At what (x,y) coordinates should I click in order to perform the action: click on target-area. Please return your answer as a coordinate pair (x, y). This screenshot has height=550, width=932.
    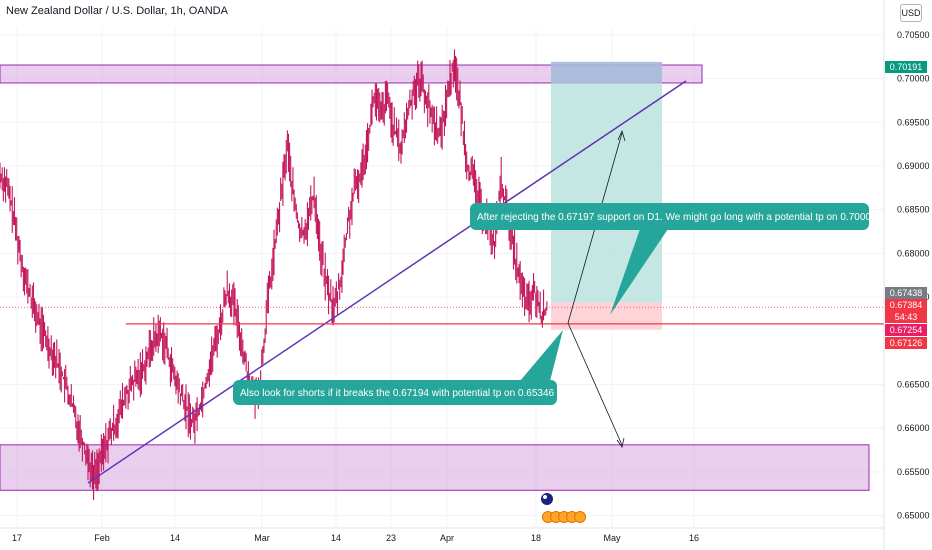
    Looking at the image, I should click on (606, 182).